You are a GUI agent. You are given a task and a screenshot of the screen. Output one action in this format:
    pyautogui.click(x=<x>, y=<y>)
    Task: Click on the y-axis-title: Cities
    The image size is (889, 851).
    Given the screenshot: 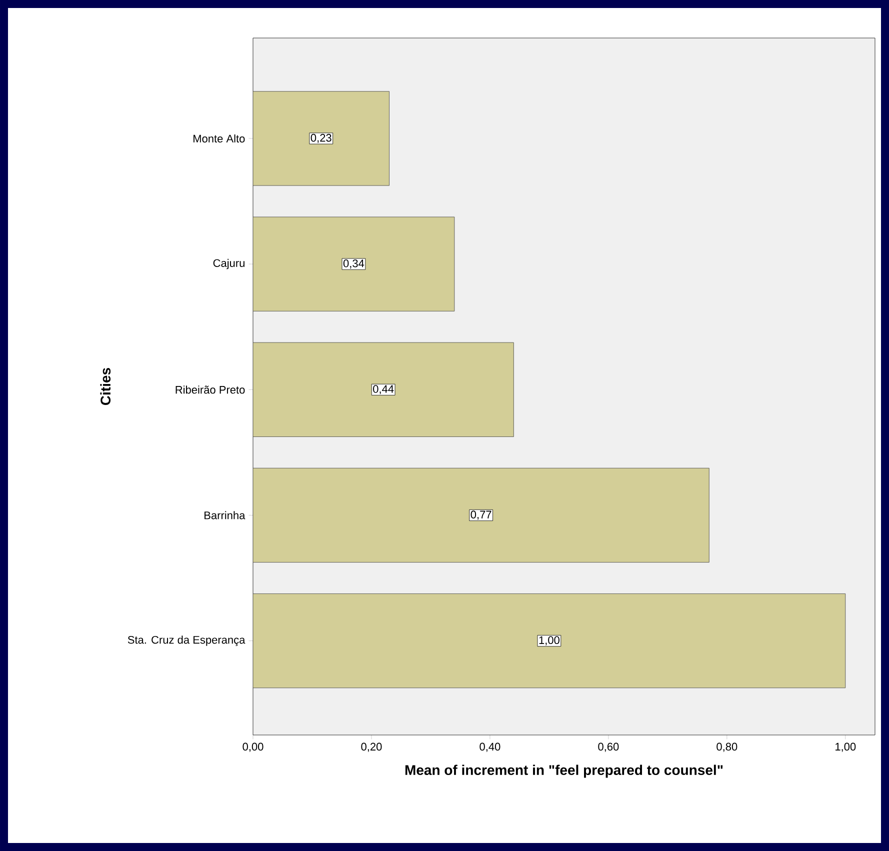 What is the action you would take?
    pyautogui.click(x=105, y=386)
    